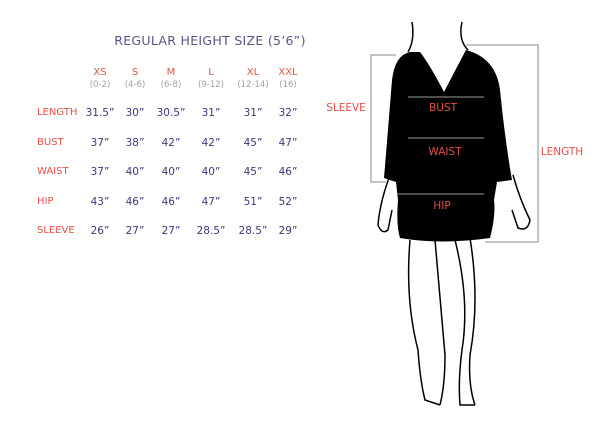 The height and width of the screenshot is (431, 600). I want to click on row-label: SLEEVE, so click(56, 230).